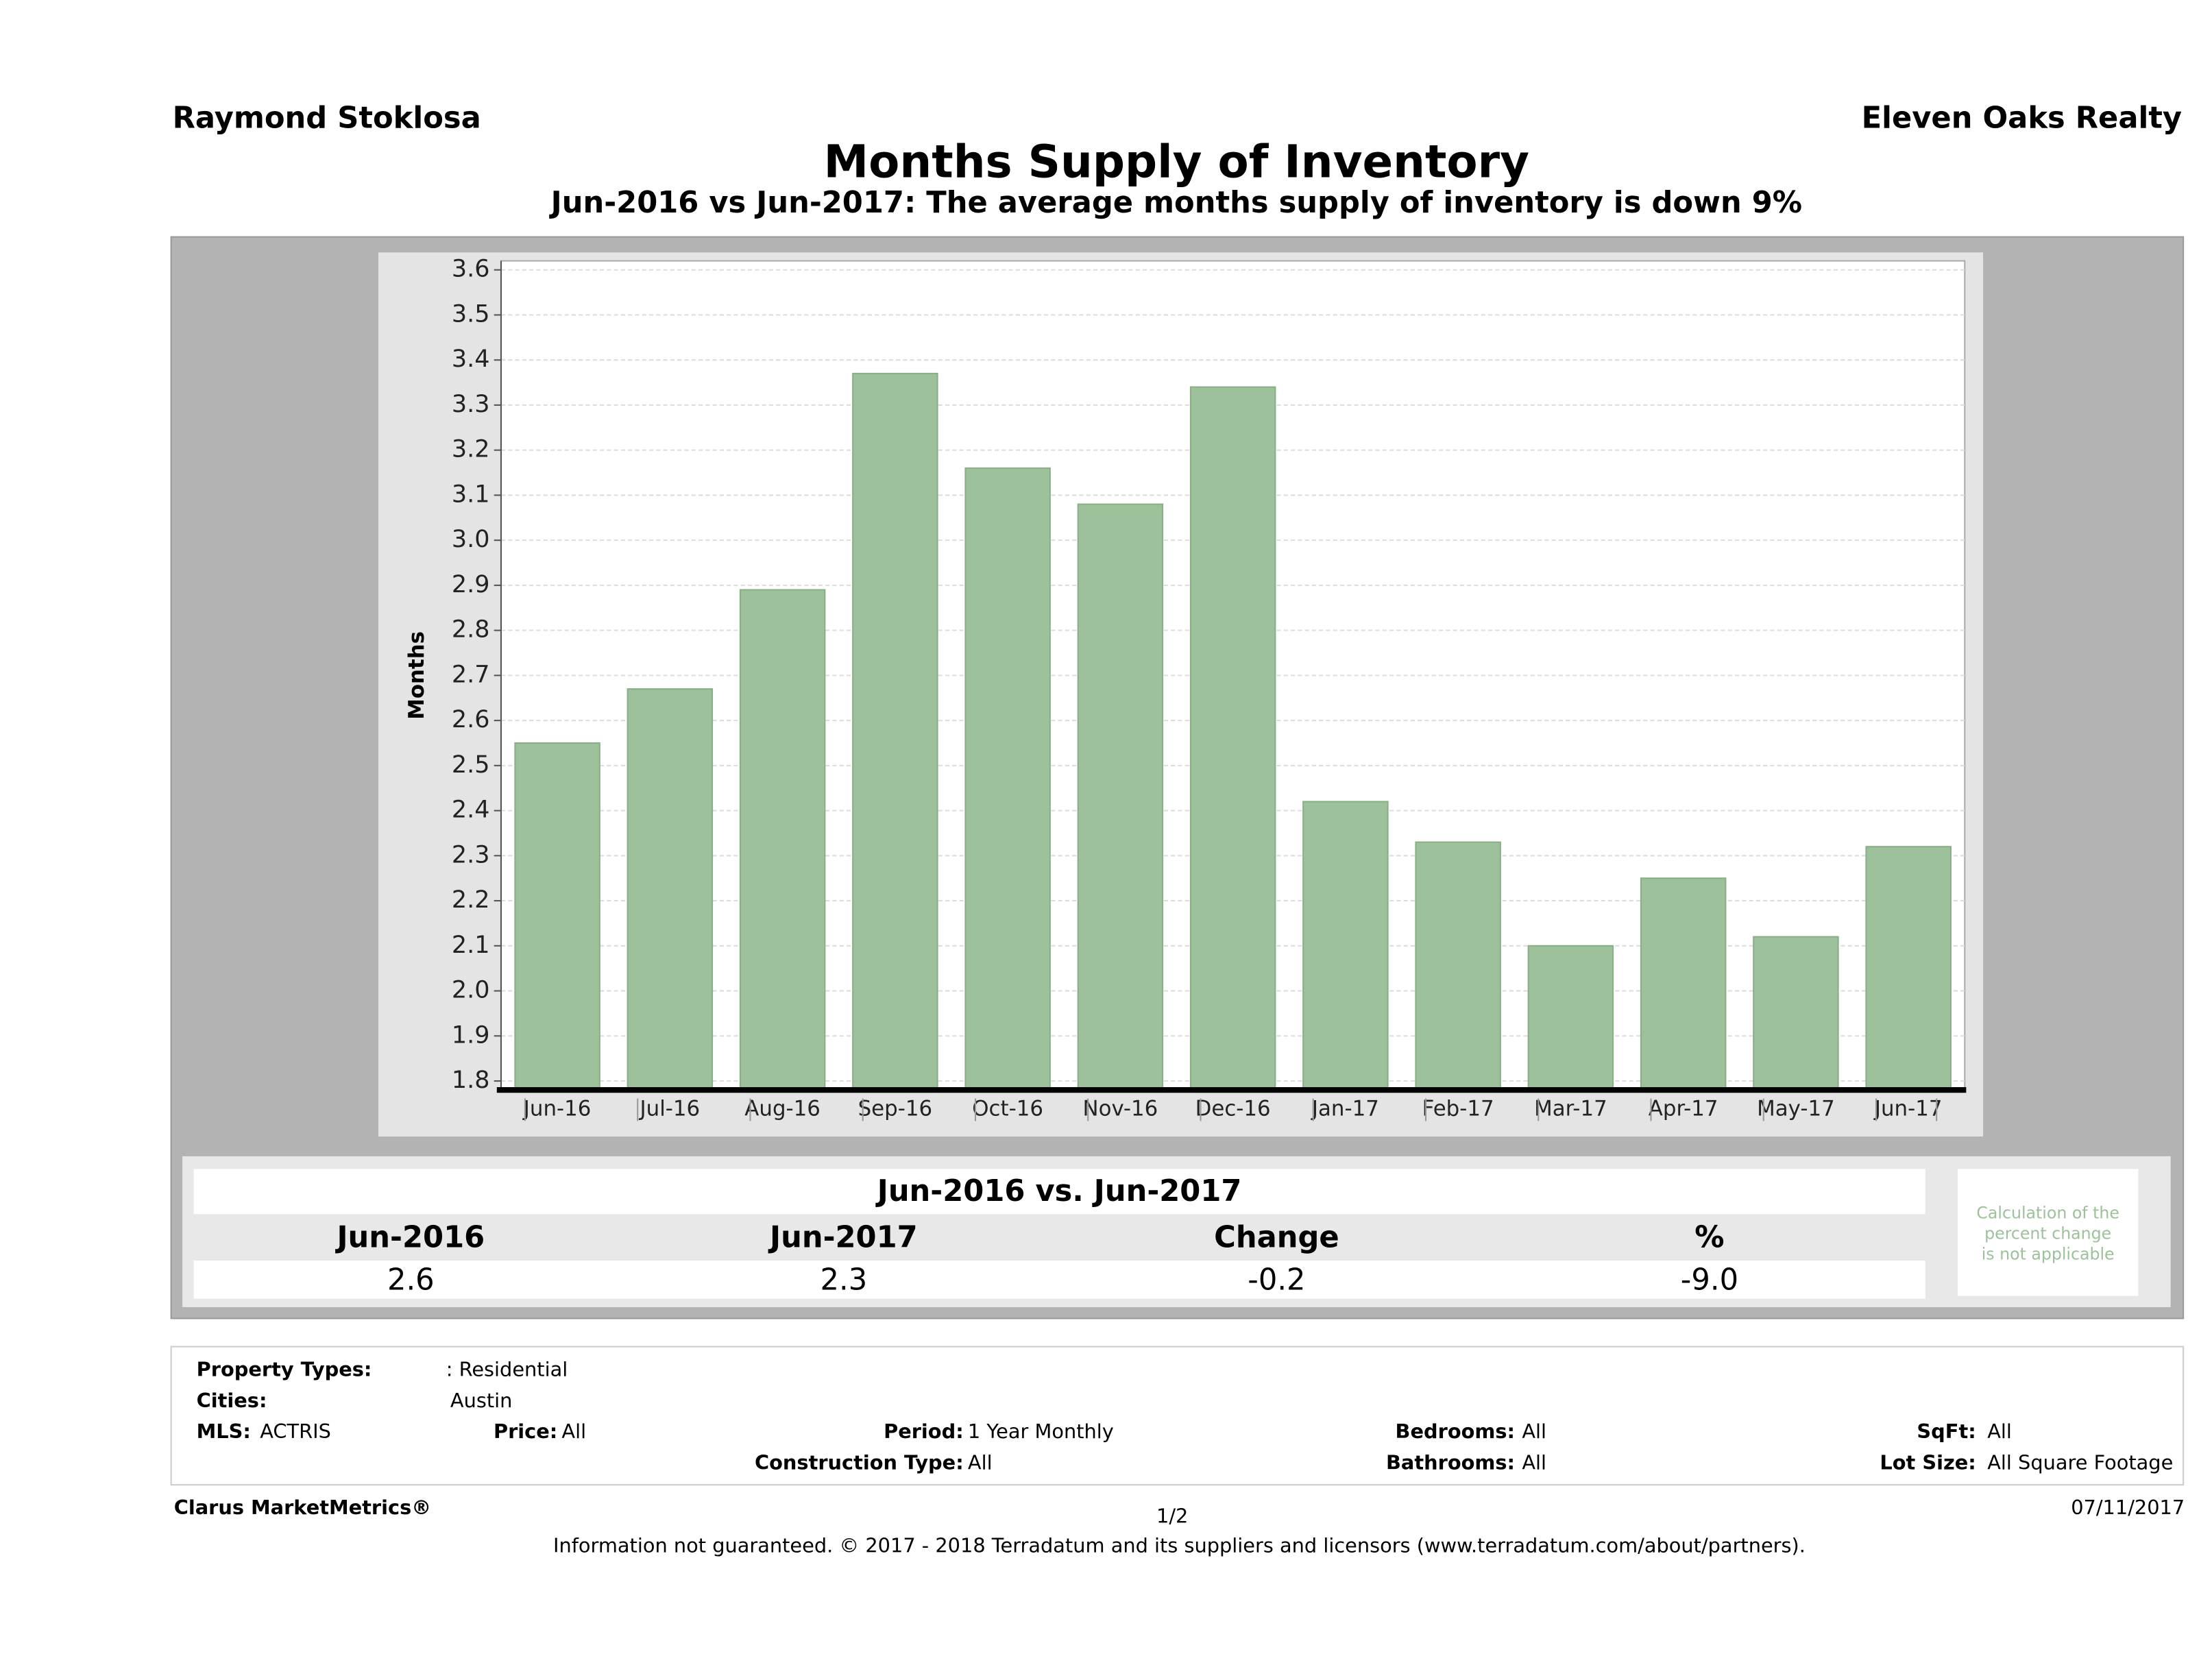  I want to click on header-left: Raymond Stoklosa, so click(327, 118).